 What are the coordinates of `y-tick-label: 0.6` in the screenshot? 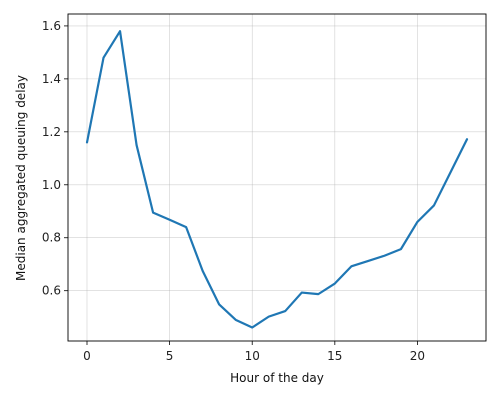 It's located at (51, 291).